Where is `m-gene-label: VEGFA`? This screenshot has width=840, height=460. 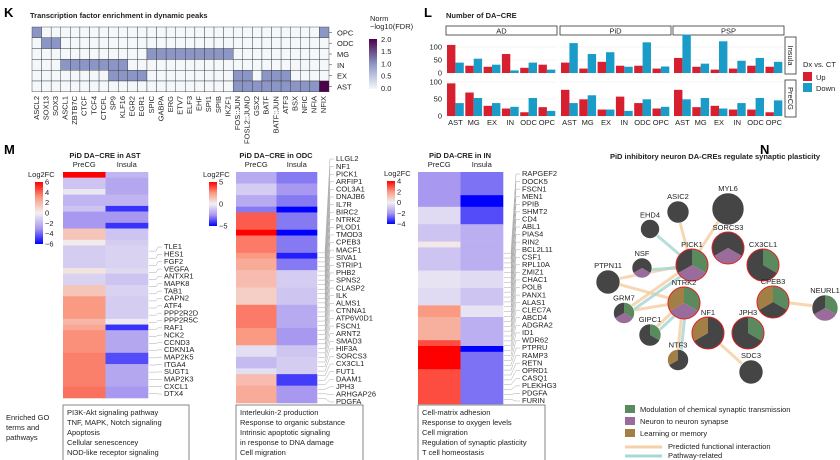 m-gene-label: VEGFA is located at coordinates (176, 268).